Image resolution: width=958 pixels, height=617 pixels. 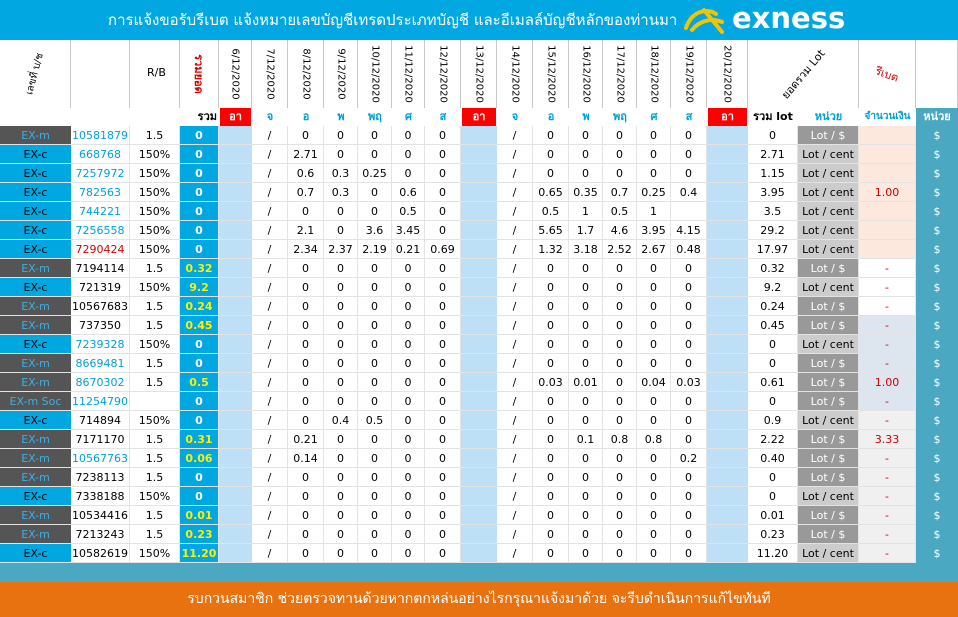 I want to click on daily-lot: 0.65, so click(x=551, y=192).